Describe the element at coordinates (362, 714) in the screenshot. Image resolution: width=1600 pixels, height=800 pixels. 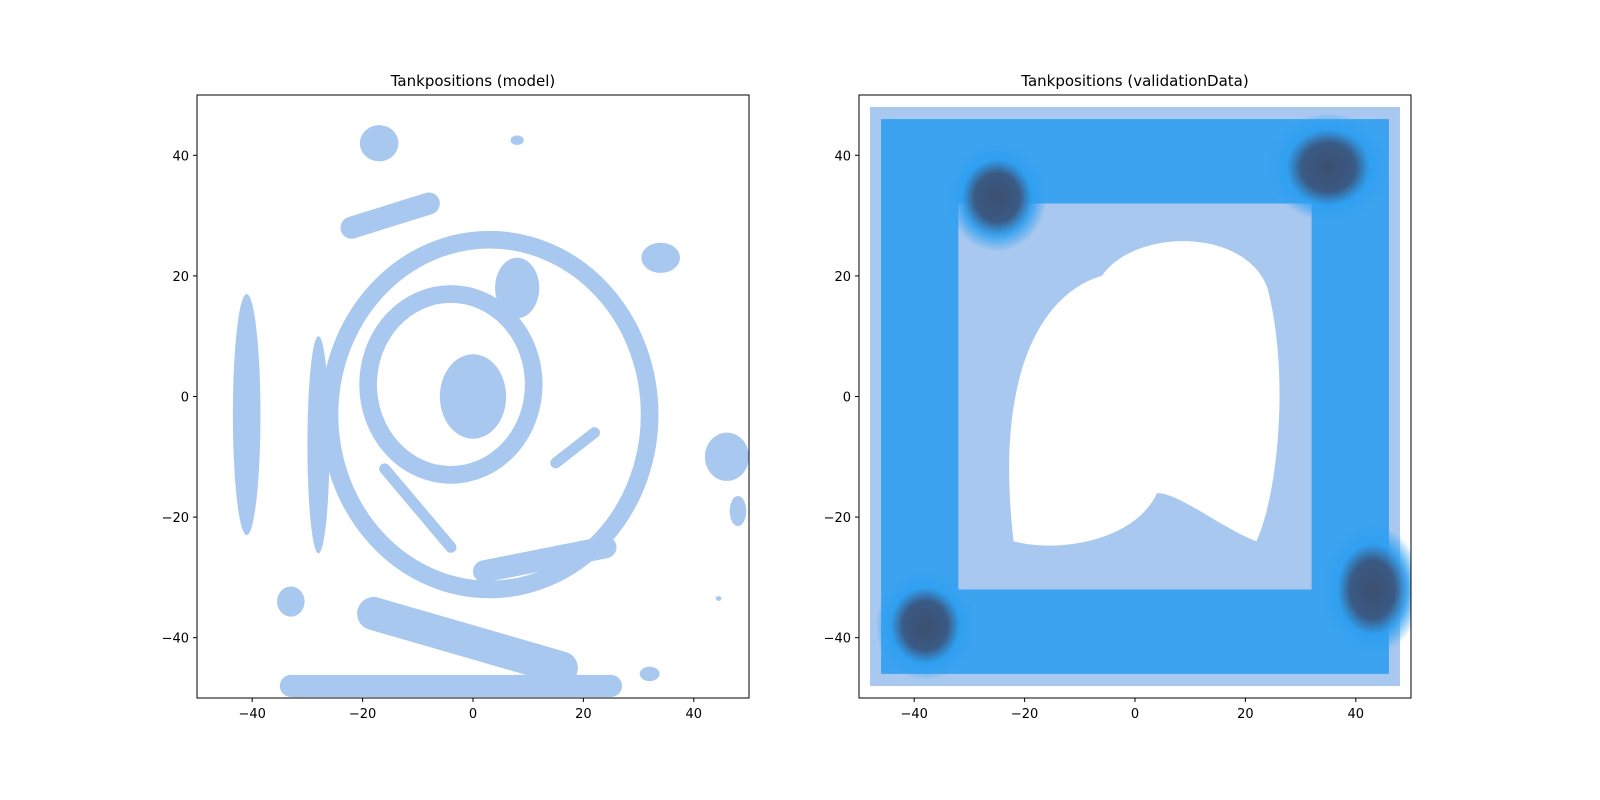
I see `x-tick-label-0-1: −20` at that location.